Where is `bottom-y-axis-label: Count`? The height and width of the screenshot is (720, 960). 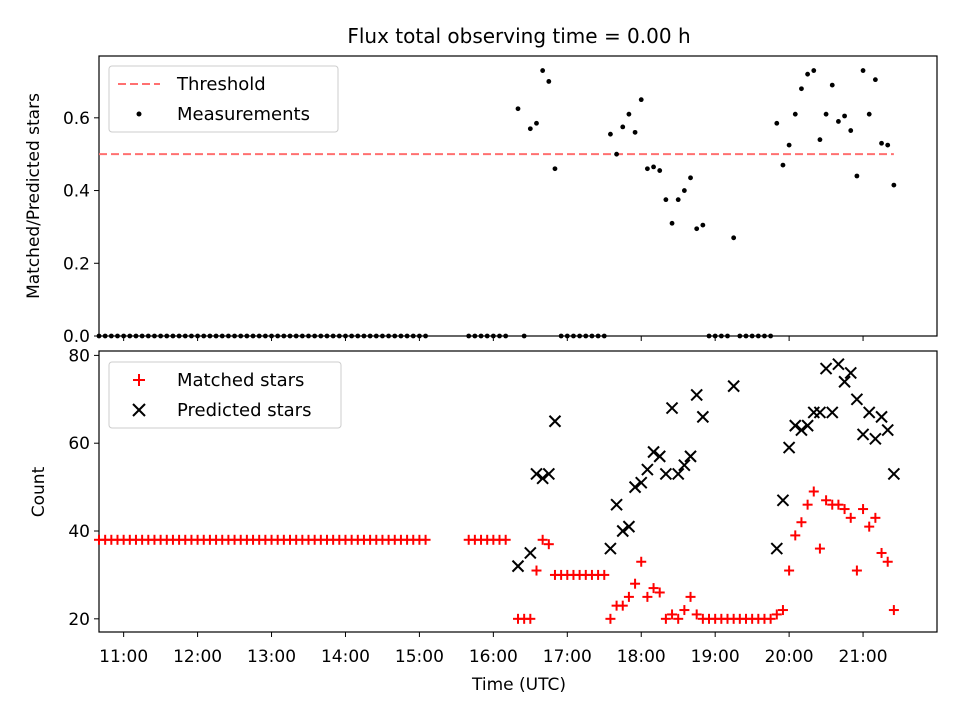
bottom-y-axis-label: Count is located at coordinates (39, 491).